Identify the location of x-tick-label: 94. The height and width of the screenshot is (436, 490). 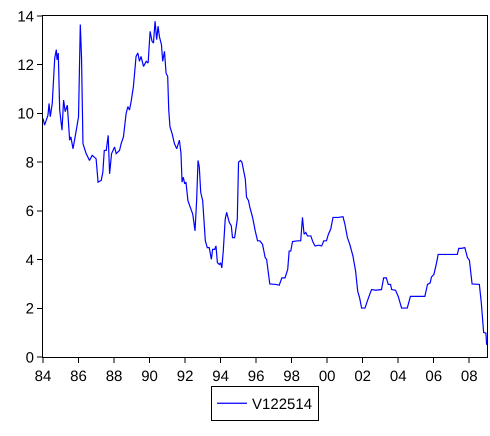
(220, 376).